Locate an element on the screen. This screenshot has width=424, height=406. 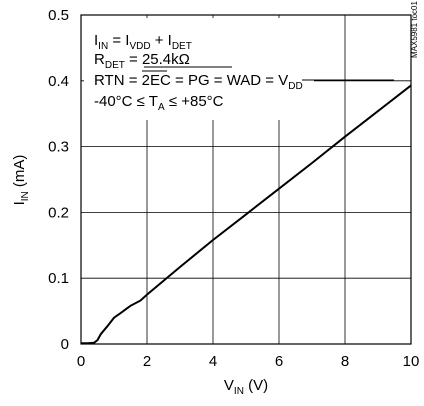
annotation-line-3: RTN = 2EC = PG = WAD = VDD is located at coordinates (198, 82).